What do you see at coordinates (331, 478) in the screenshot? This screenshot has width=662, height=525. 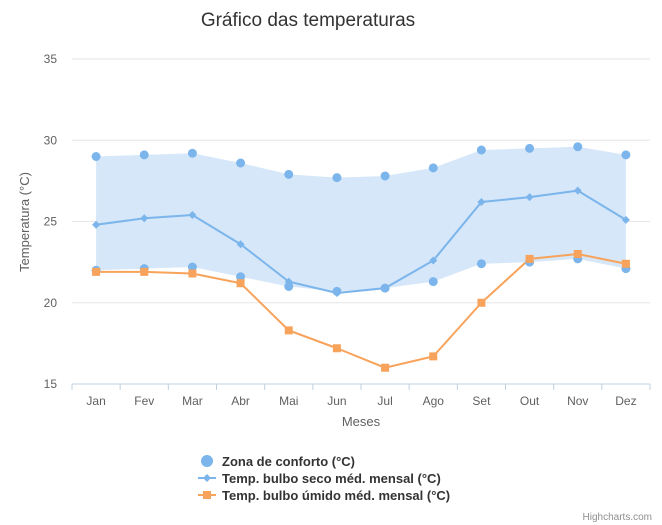 I see `legend-label-dry-bulb: Temp. bulbo seco méd. mensal (°C)` at bounding box center [331, 478].